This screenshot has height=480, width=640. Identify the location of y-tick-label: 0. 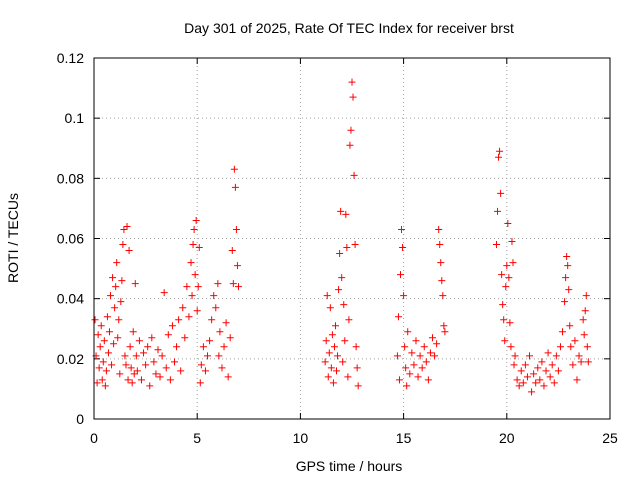
(80, 419).